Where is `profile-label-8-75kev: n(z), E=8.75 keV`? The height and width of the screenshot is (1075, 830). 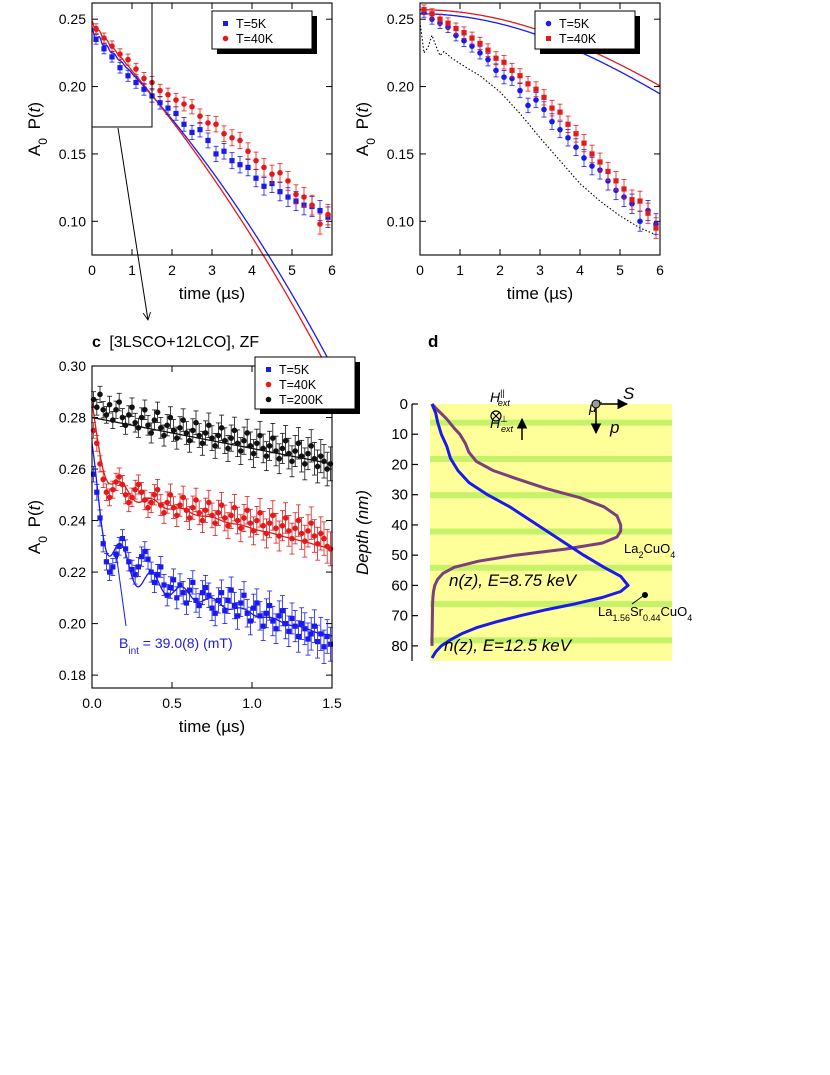 profile-label-8-75kev: n(z), E=8.75 keV is located at coordinates (513, 580).